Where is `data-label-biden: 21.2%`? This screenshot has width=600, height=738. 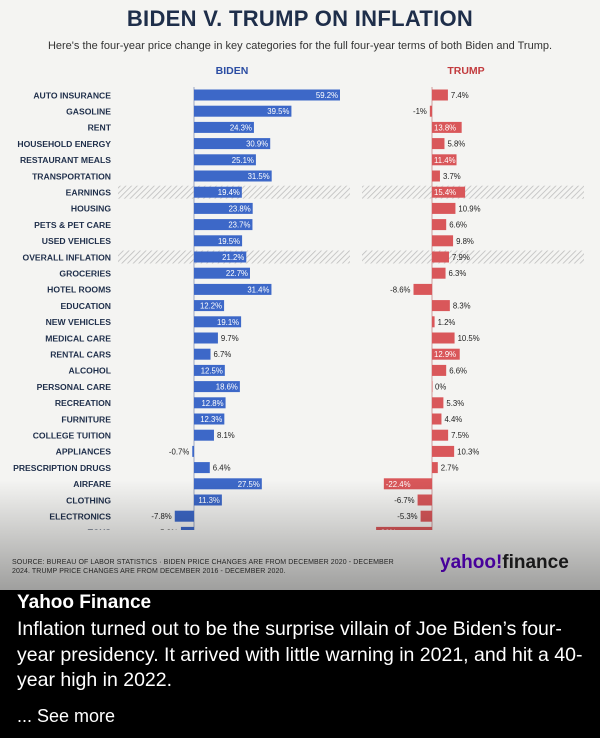 data-label-biden: 21.2% is located at coordinates (233, 257).